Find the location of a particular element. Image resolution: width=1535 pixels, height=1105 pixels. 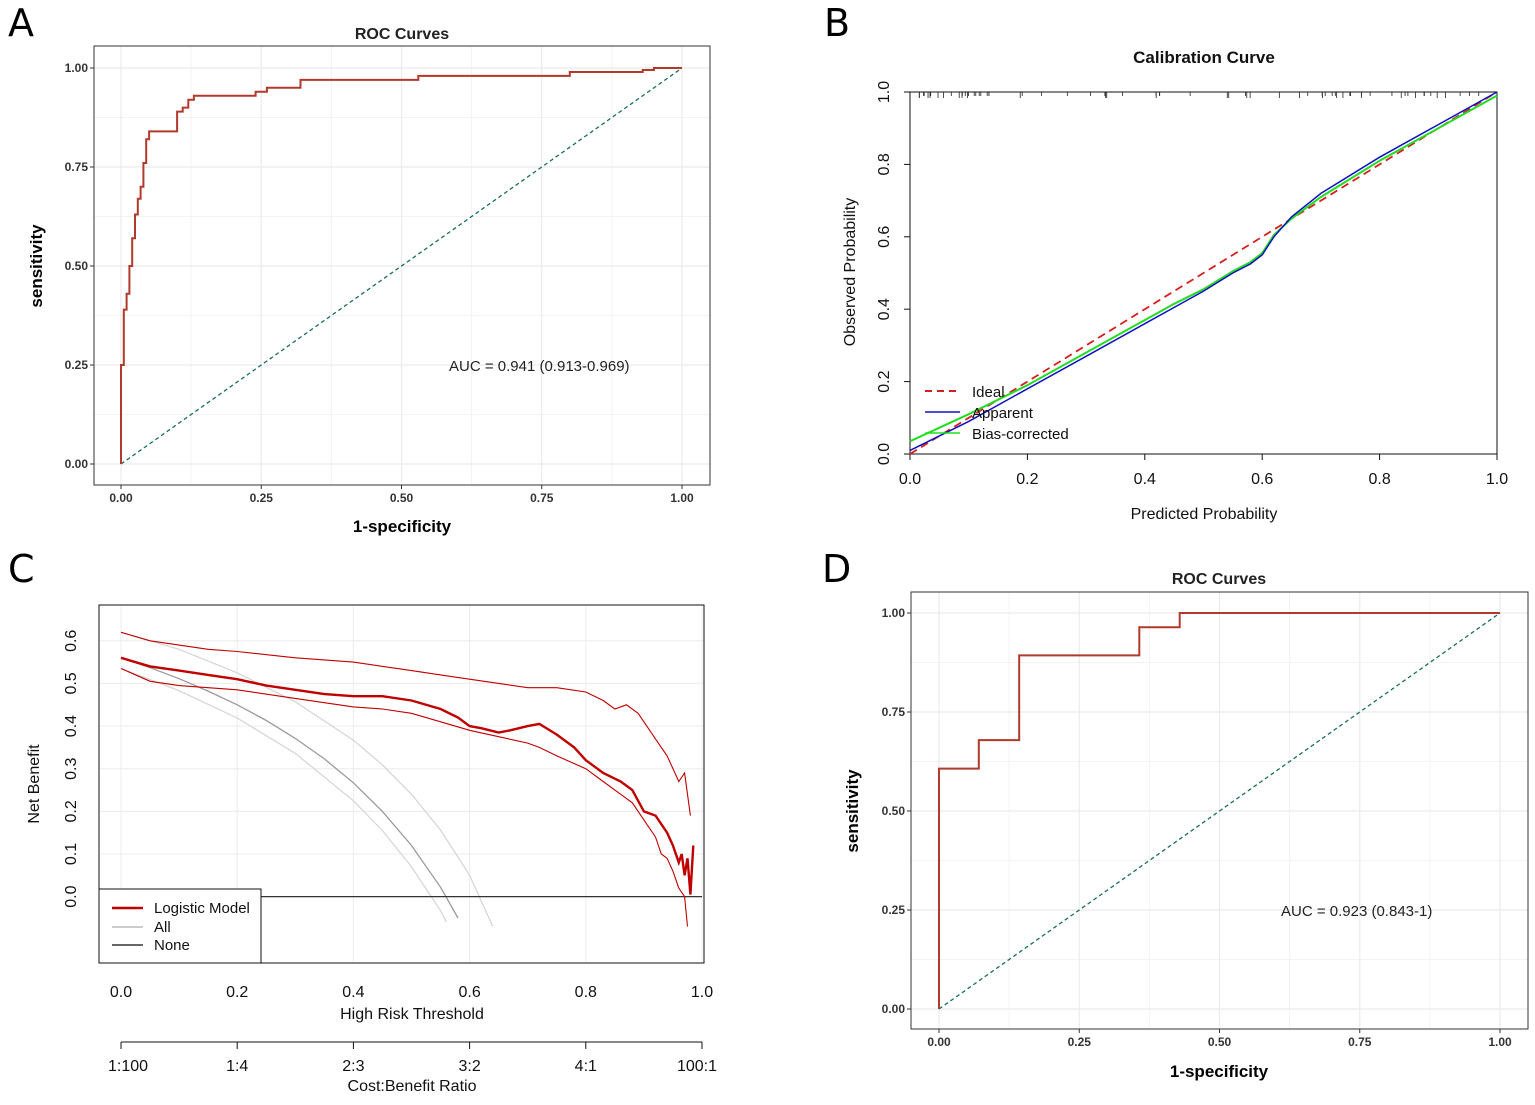

ideal-line is located at coordinates (1203, 273).